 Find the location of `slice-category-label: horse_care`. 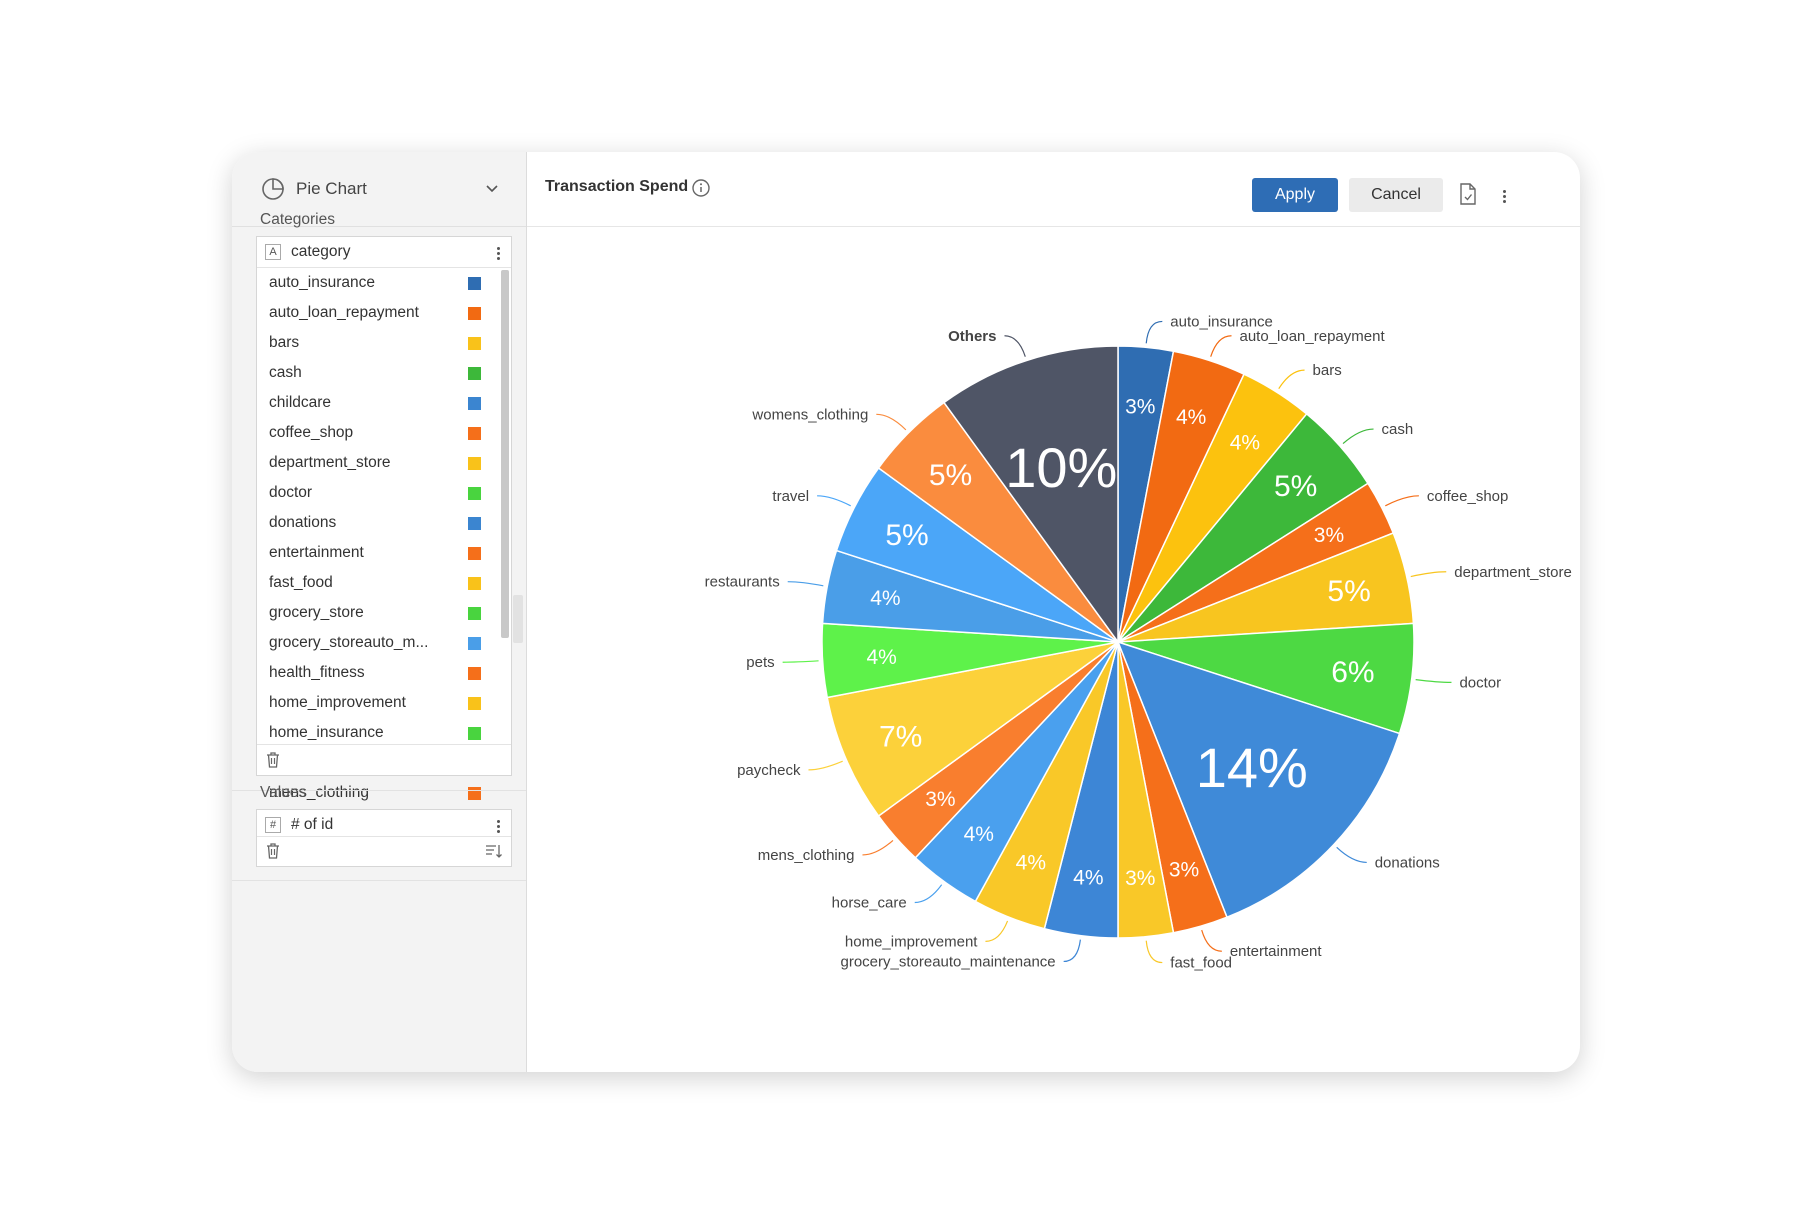

slice-category-label: horse_care is located at coordinates (869, 903).